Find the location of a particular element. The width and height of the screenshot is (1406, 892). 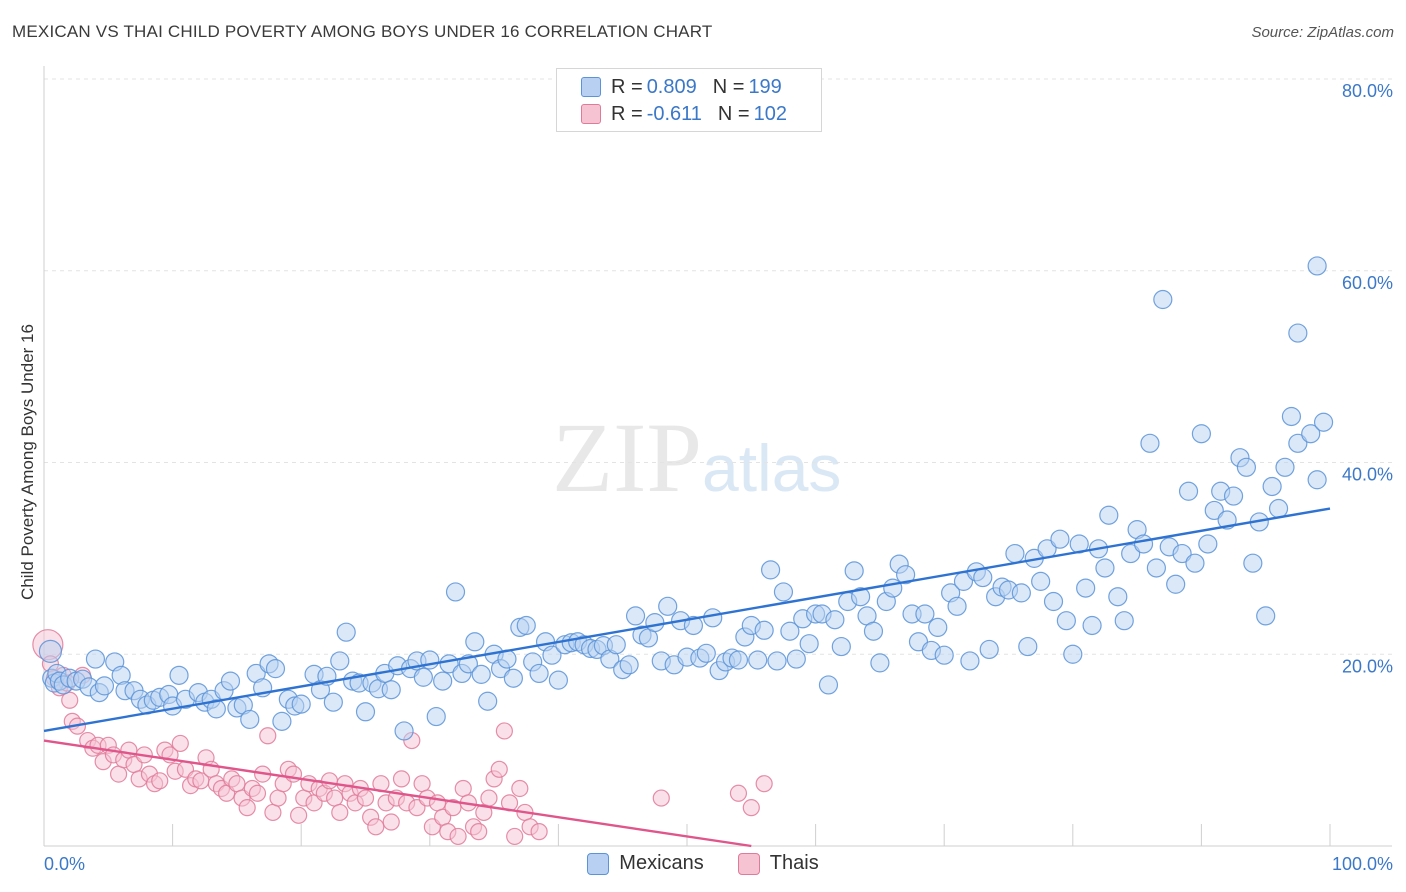

source-credit: Source: ZipAtlas.com is located at coordinates (1322, 32).